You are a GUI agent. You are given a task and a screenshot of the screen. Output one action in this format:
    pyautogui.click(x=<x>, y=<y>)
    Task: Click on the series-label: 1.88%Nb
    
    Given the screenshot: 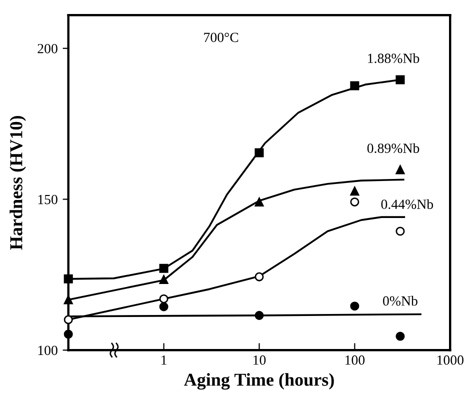 What is the action you would take?
    pyautogui.click(x=394, y=58)
    